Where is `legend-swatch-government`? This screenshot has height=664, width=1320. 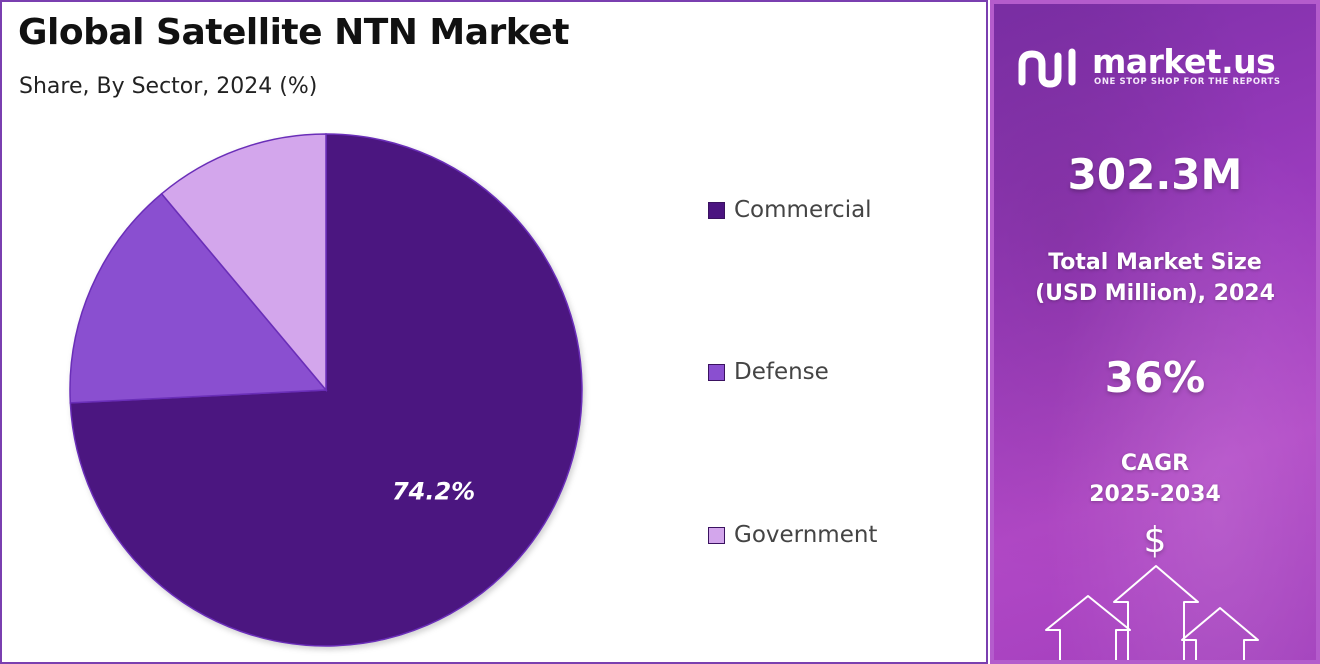
legend-swatch-government is located at coordinates (716, 535).